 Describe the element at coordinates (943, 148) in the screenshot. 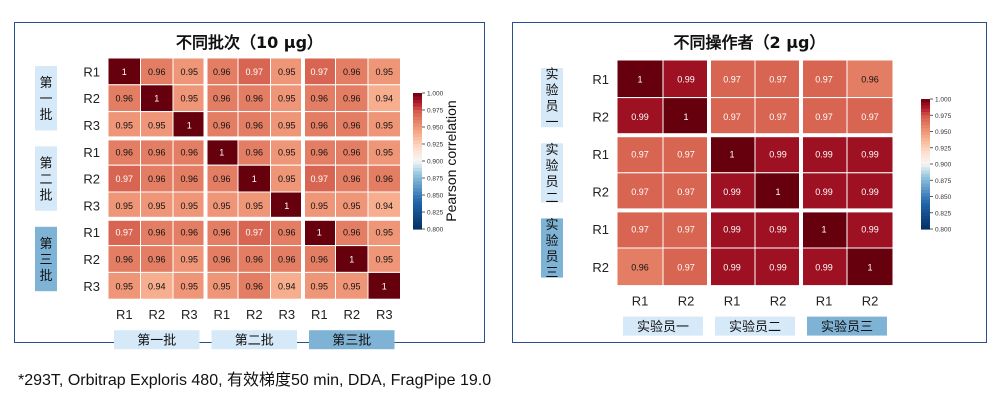

I see `colorbar-tick-label: 0.925` at that location.